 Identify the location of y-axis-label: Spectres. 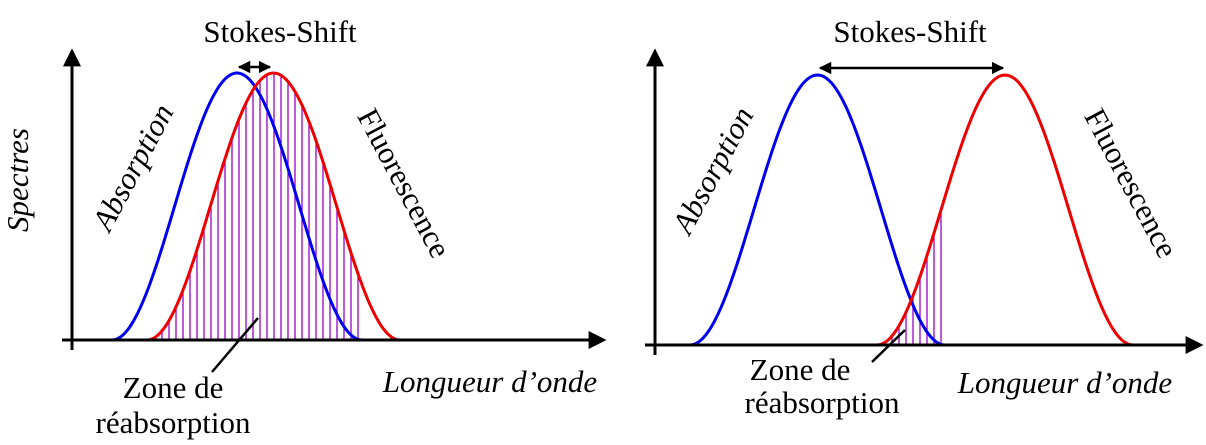
(17, 180).